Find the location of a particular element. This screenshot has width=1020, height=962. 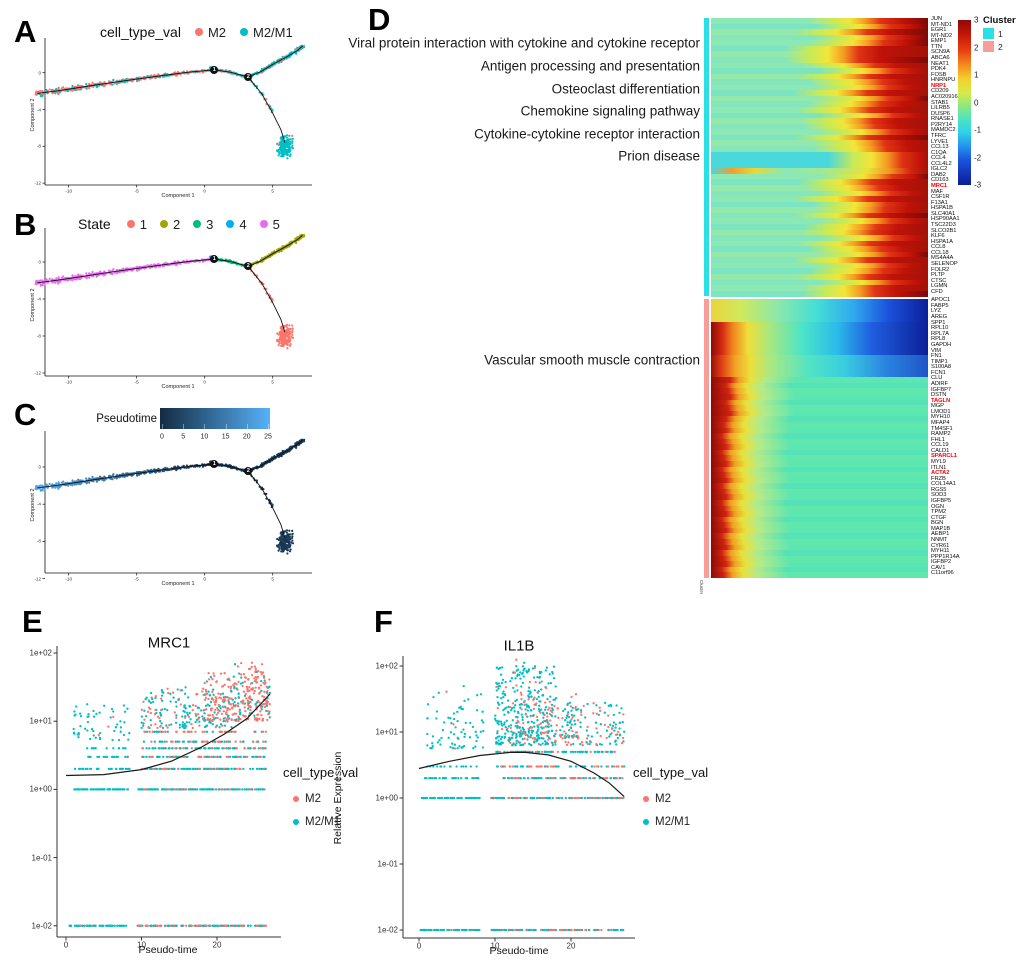

gene-label: MGP is located at coordinates (937, 406).